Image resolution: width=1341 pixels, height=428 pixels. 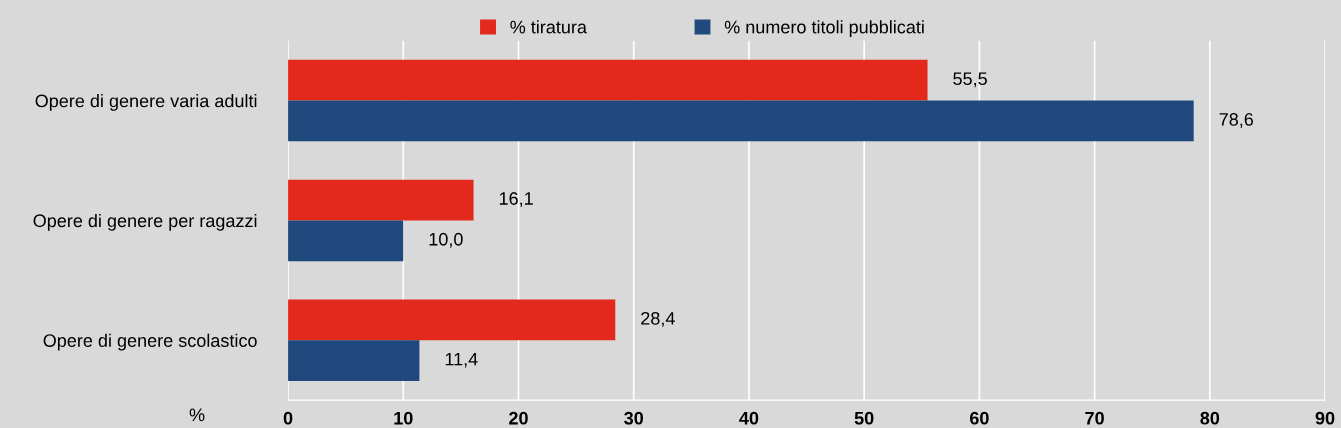 I want to click on data-label: 10,0, so click(x=446, y=240).